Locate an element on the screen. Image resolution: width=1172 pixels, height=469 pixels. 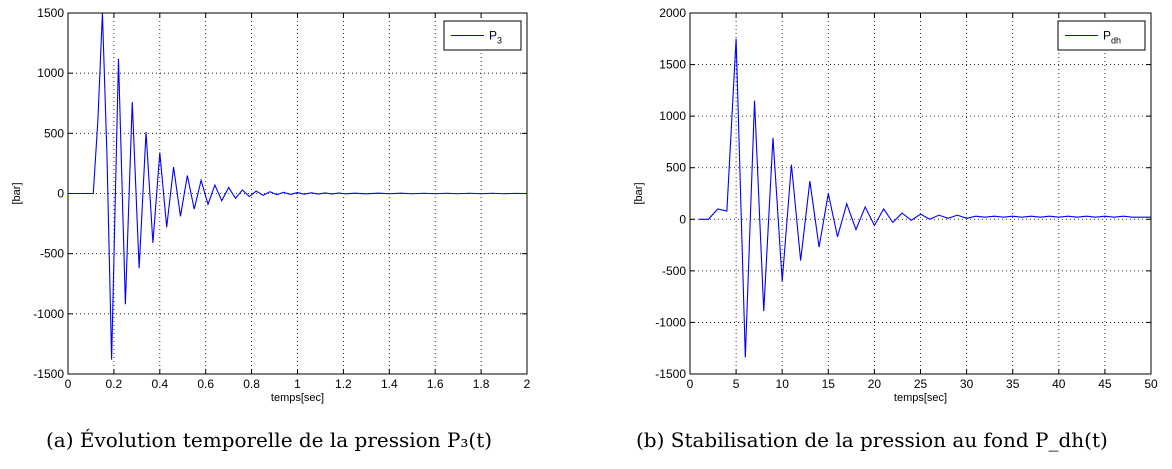
x-tick-label: 1 is located at coordinates (297, 384).